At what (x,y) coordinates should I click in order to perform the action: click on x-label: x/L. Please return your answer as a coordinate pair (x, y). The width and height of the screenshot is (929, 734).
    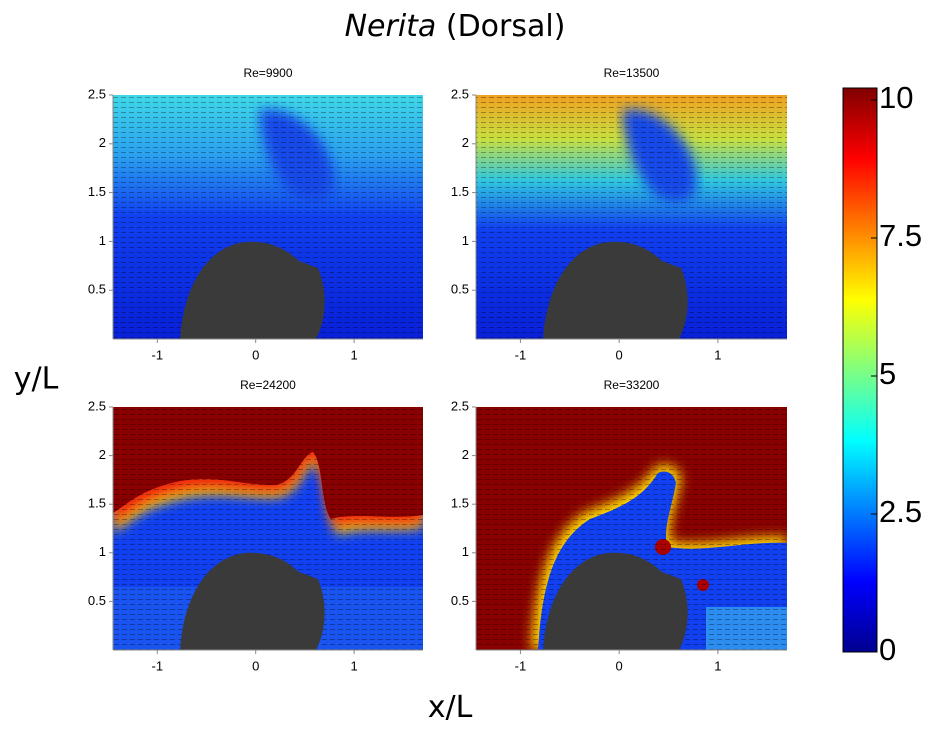
    Looking at the image, I should click on (450, 707).